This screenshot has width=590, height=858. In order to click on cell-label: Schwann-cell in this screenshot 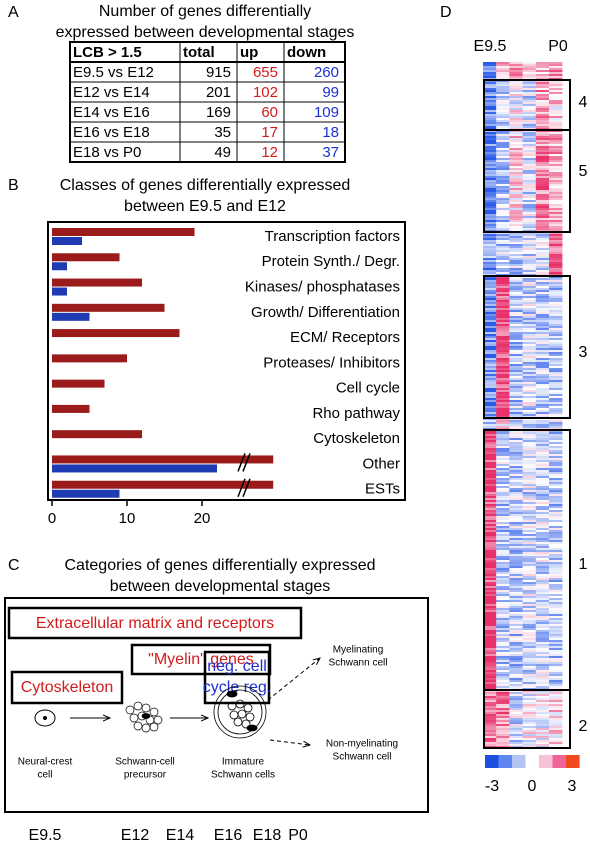, I will do `click(144, 762)`.